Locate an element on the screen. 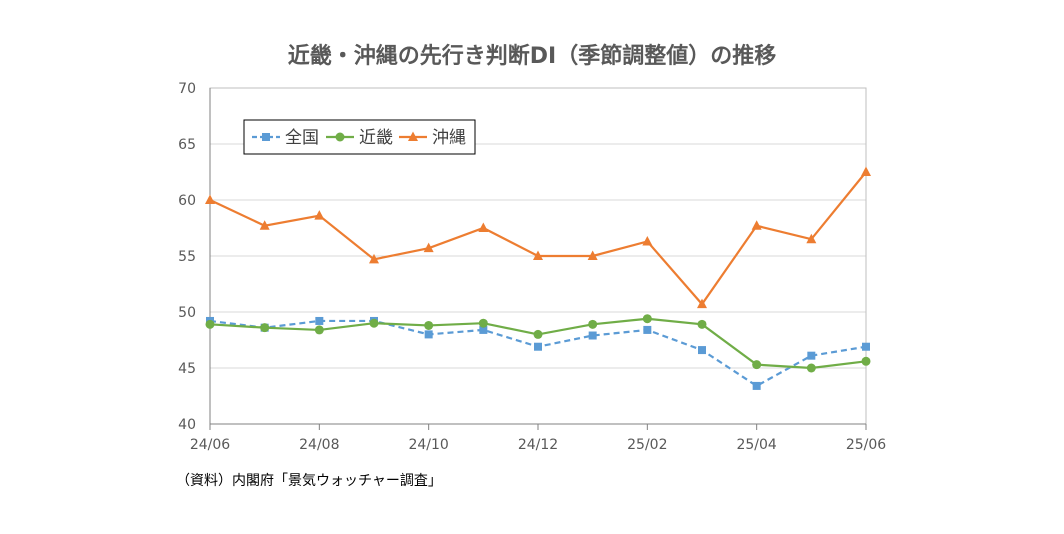 Image resolution: width=1064 pixels, height=534 pixels. legend-label-近畿: 近畿 is located at coordinates (376, 138).